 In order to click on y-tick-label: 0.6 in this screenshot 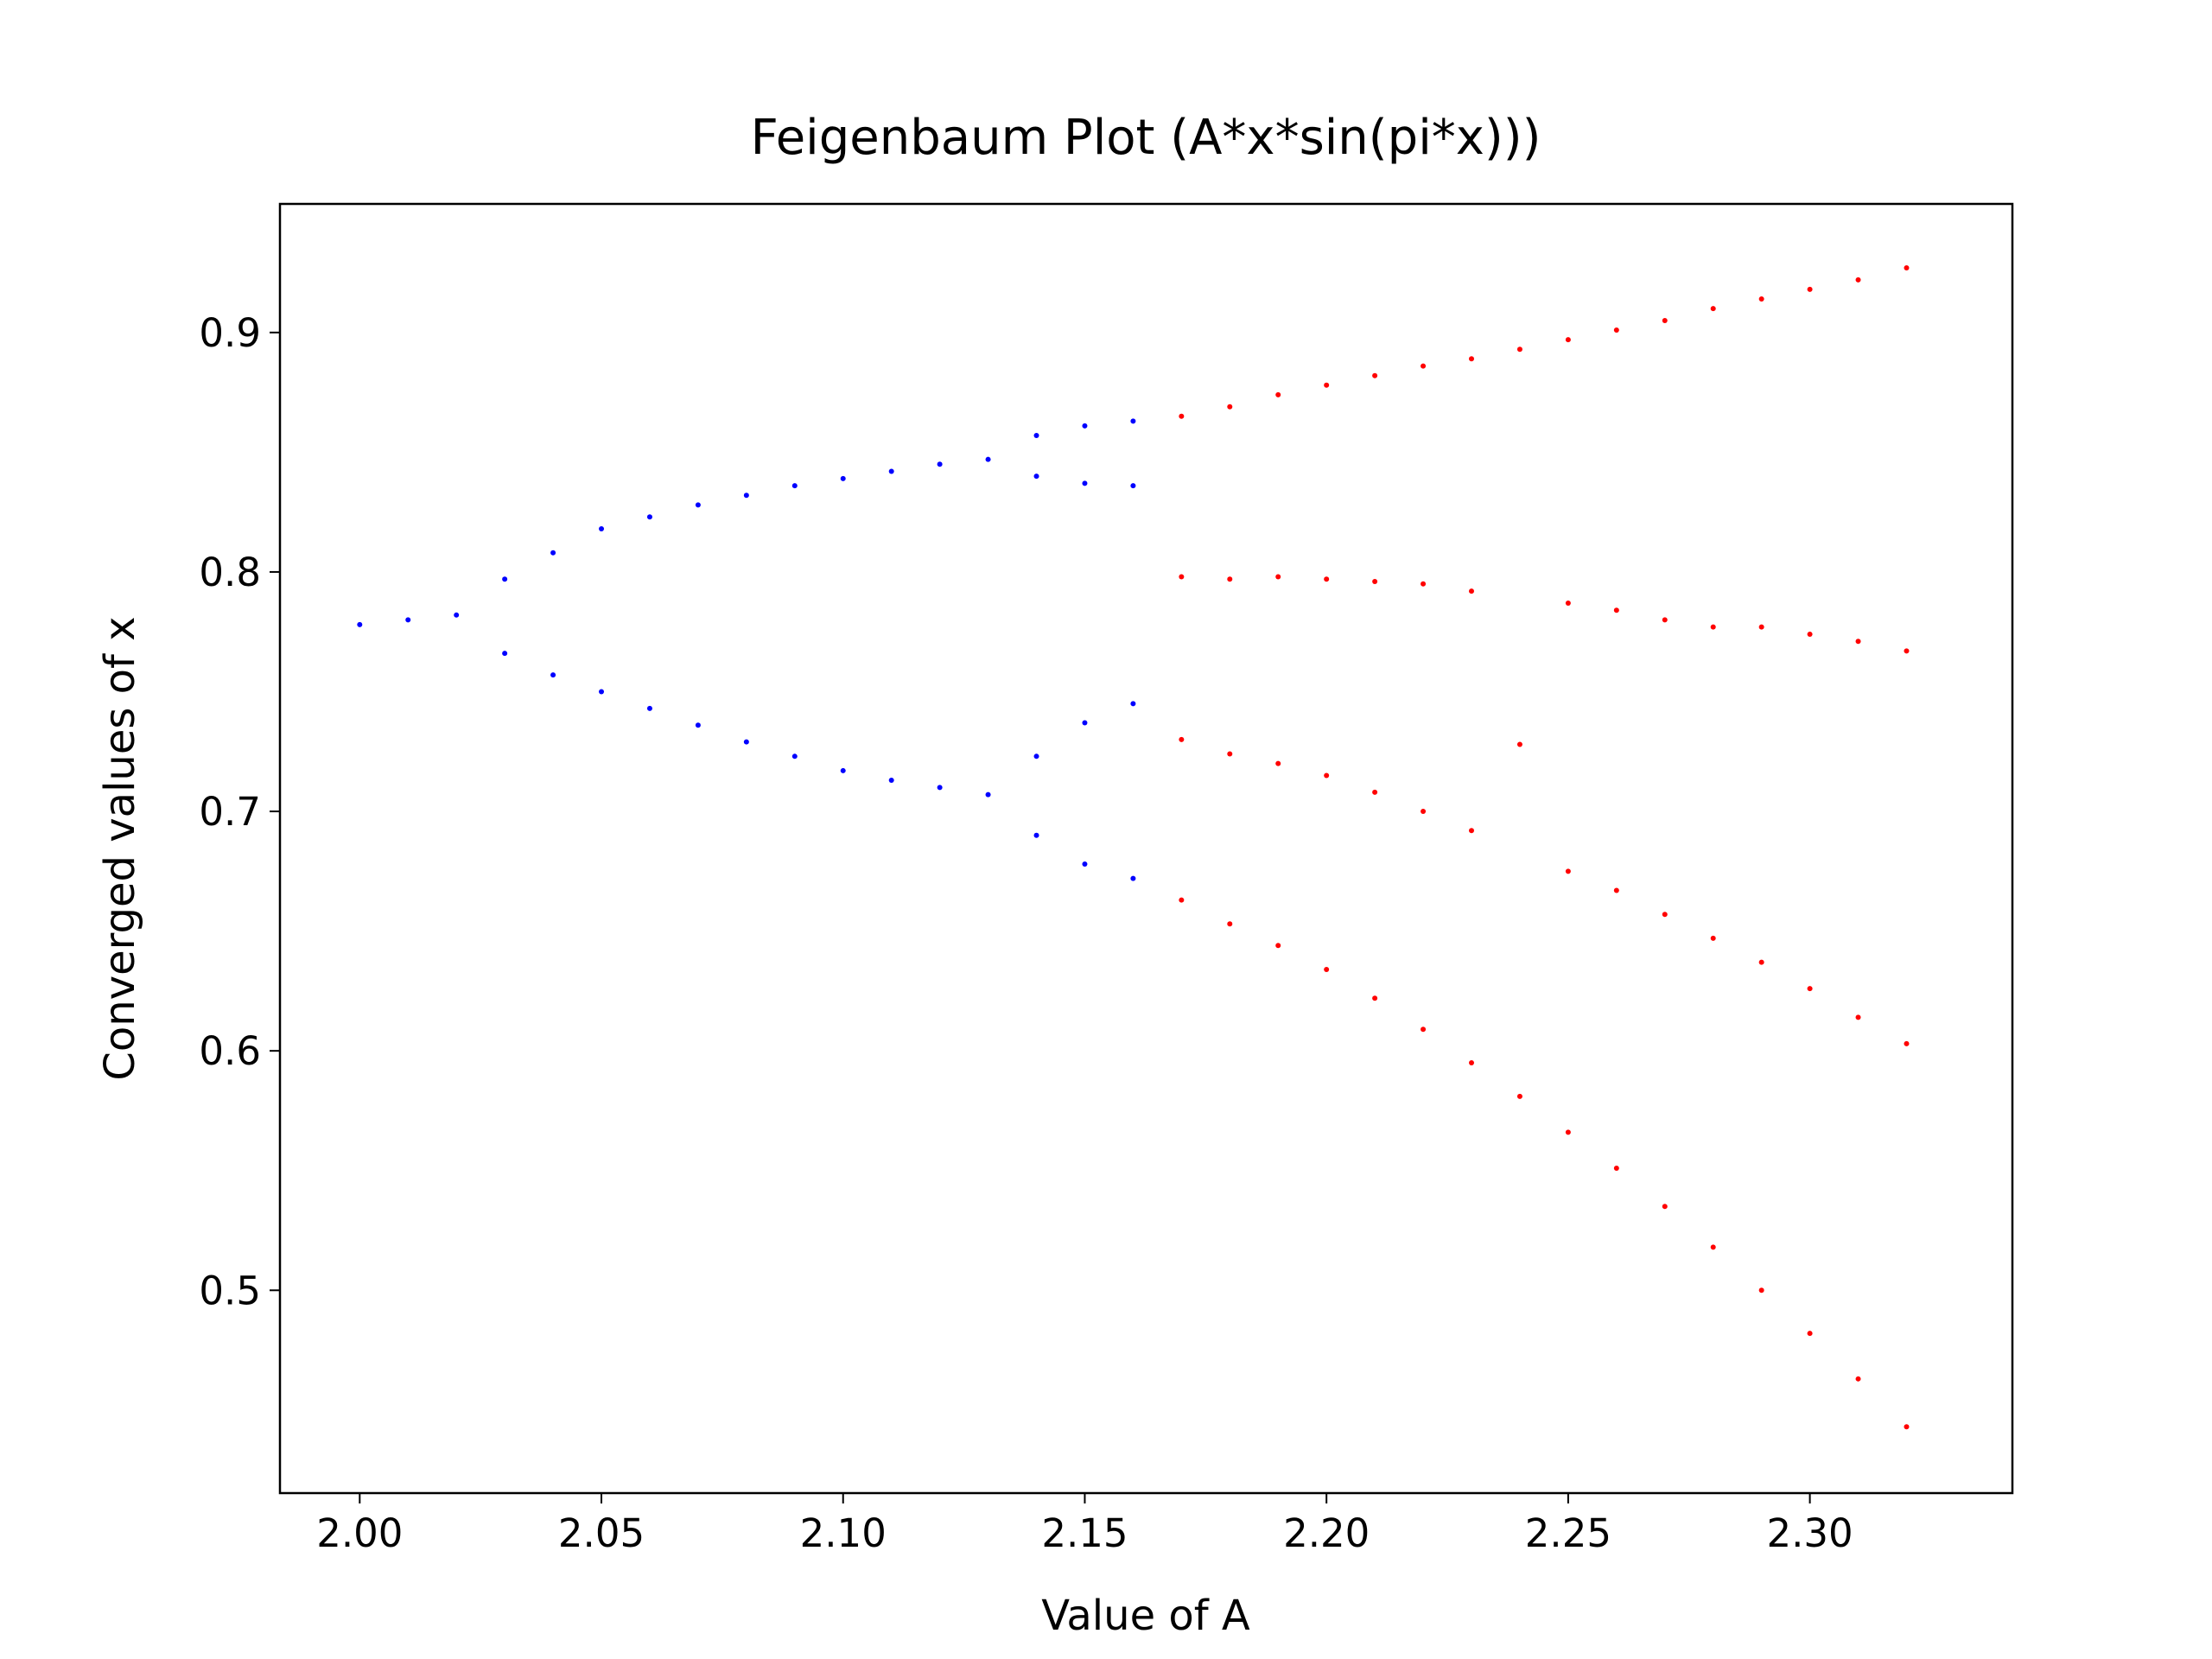, I will do `click(230, 1051)`.